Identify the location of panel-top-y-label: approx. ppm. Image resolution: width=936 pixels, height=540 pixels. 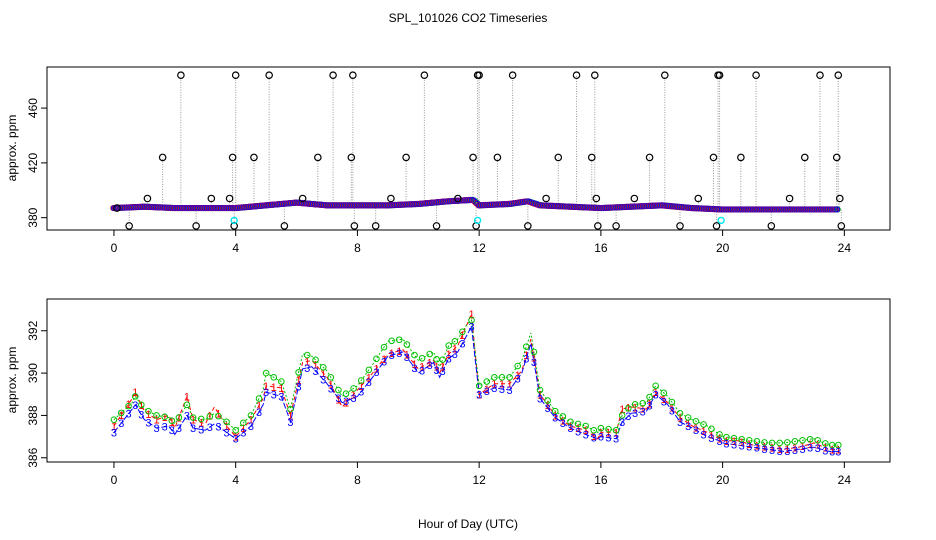
(12, 148).